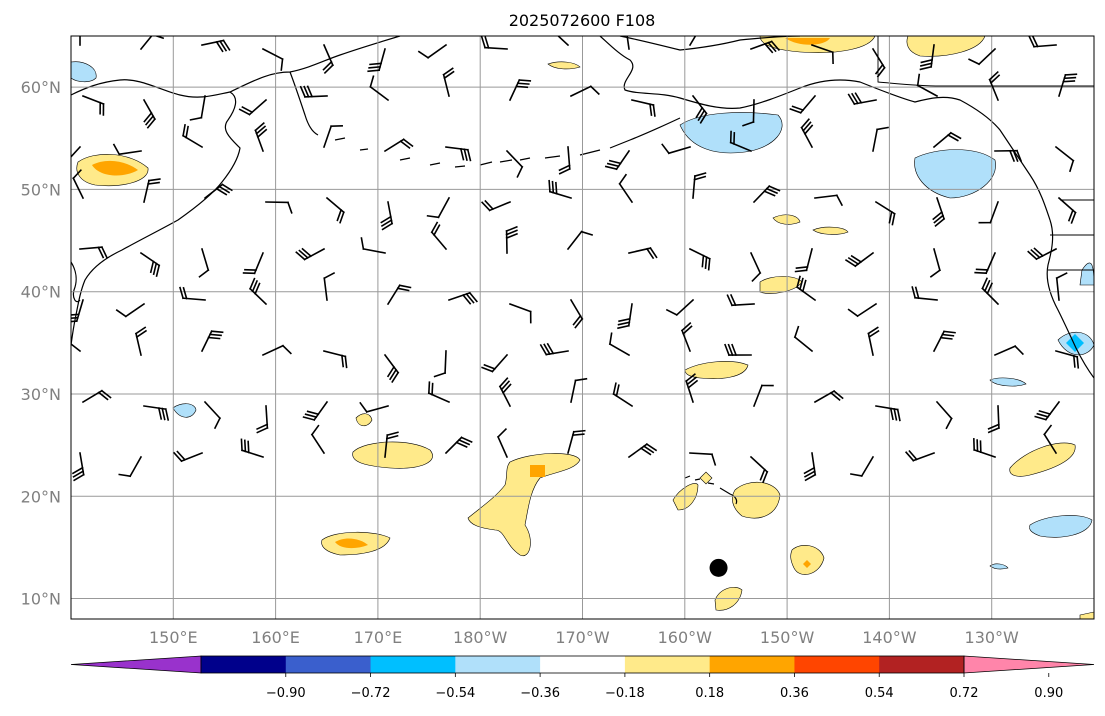 This screenshot has height=716, width=1105. What do you see at coordinates (537, 471) in the screenshot?
I see `anomaly-region-hawaii-west-core` at bounding box center [537, 471].